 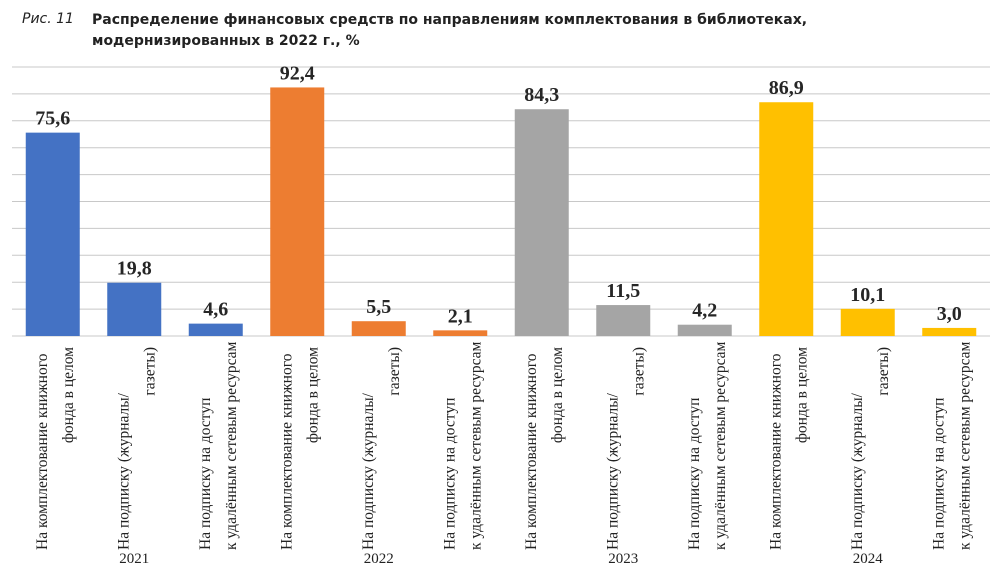 I want to click on data-label: 3,0, so click(x=949, y=314).